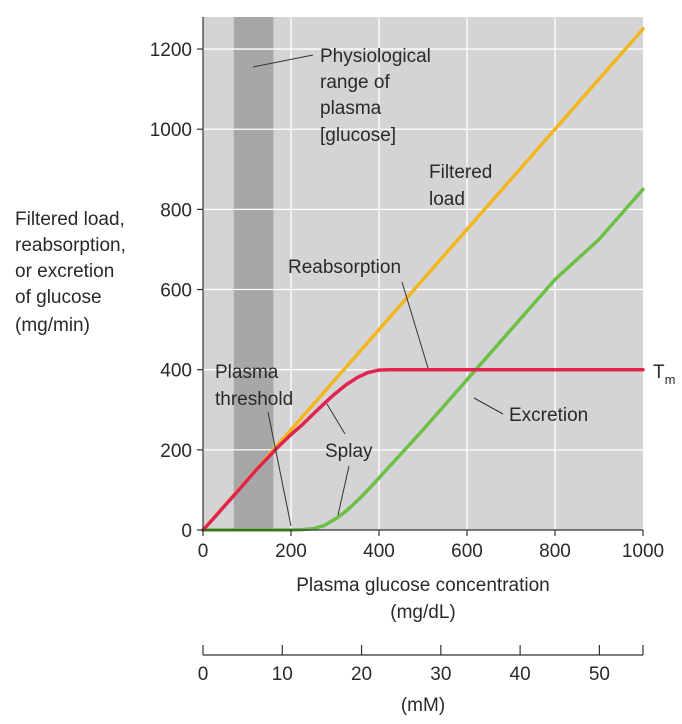 The height and width of the screenshot is (724, 682). Describe the element at coordinates (440, 674) in the screenshot. I see `mm-tick-label: 30` at that location.